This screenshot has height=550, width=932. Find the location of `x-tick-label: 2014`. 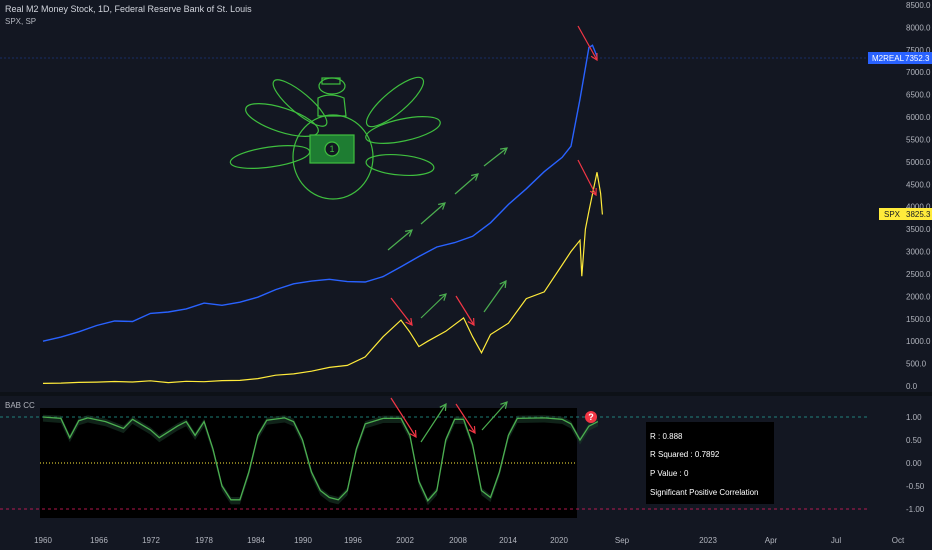

x-tick-label: 2014 is located at coordinates (508, 540).